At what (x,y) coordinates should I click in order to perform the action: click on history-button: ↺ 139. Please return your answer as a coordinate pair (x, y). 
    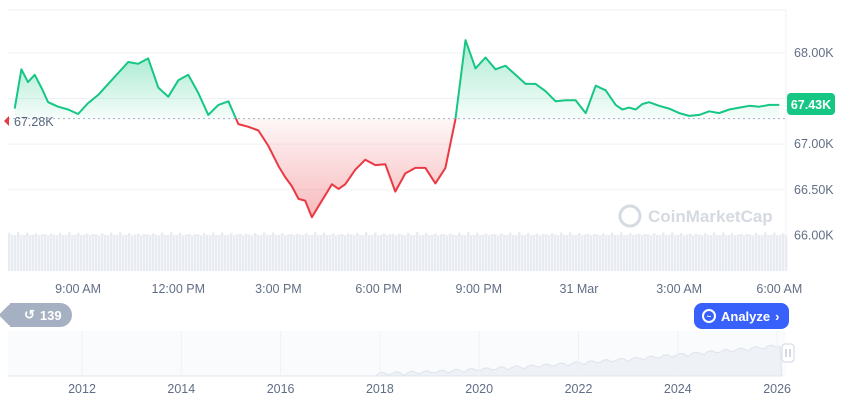
    Looking at the image, I should click on (41, 315).